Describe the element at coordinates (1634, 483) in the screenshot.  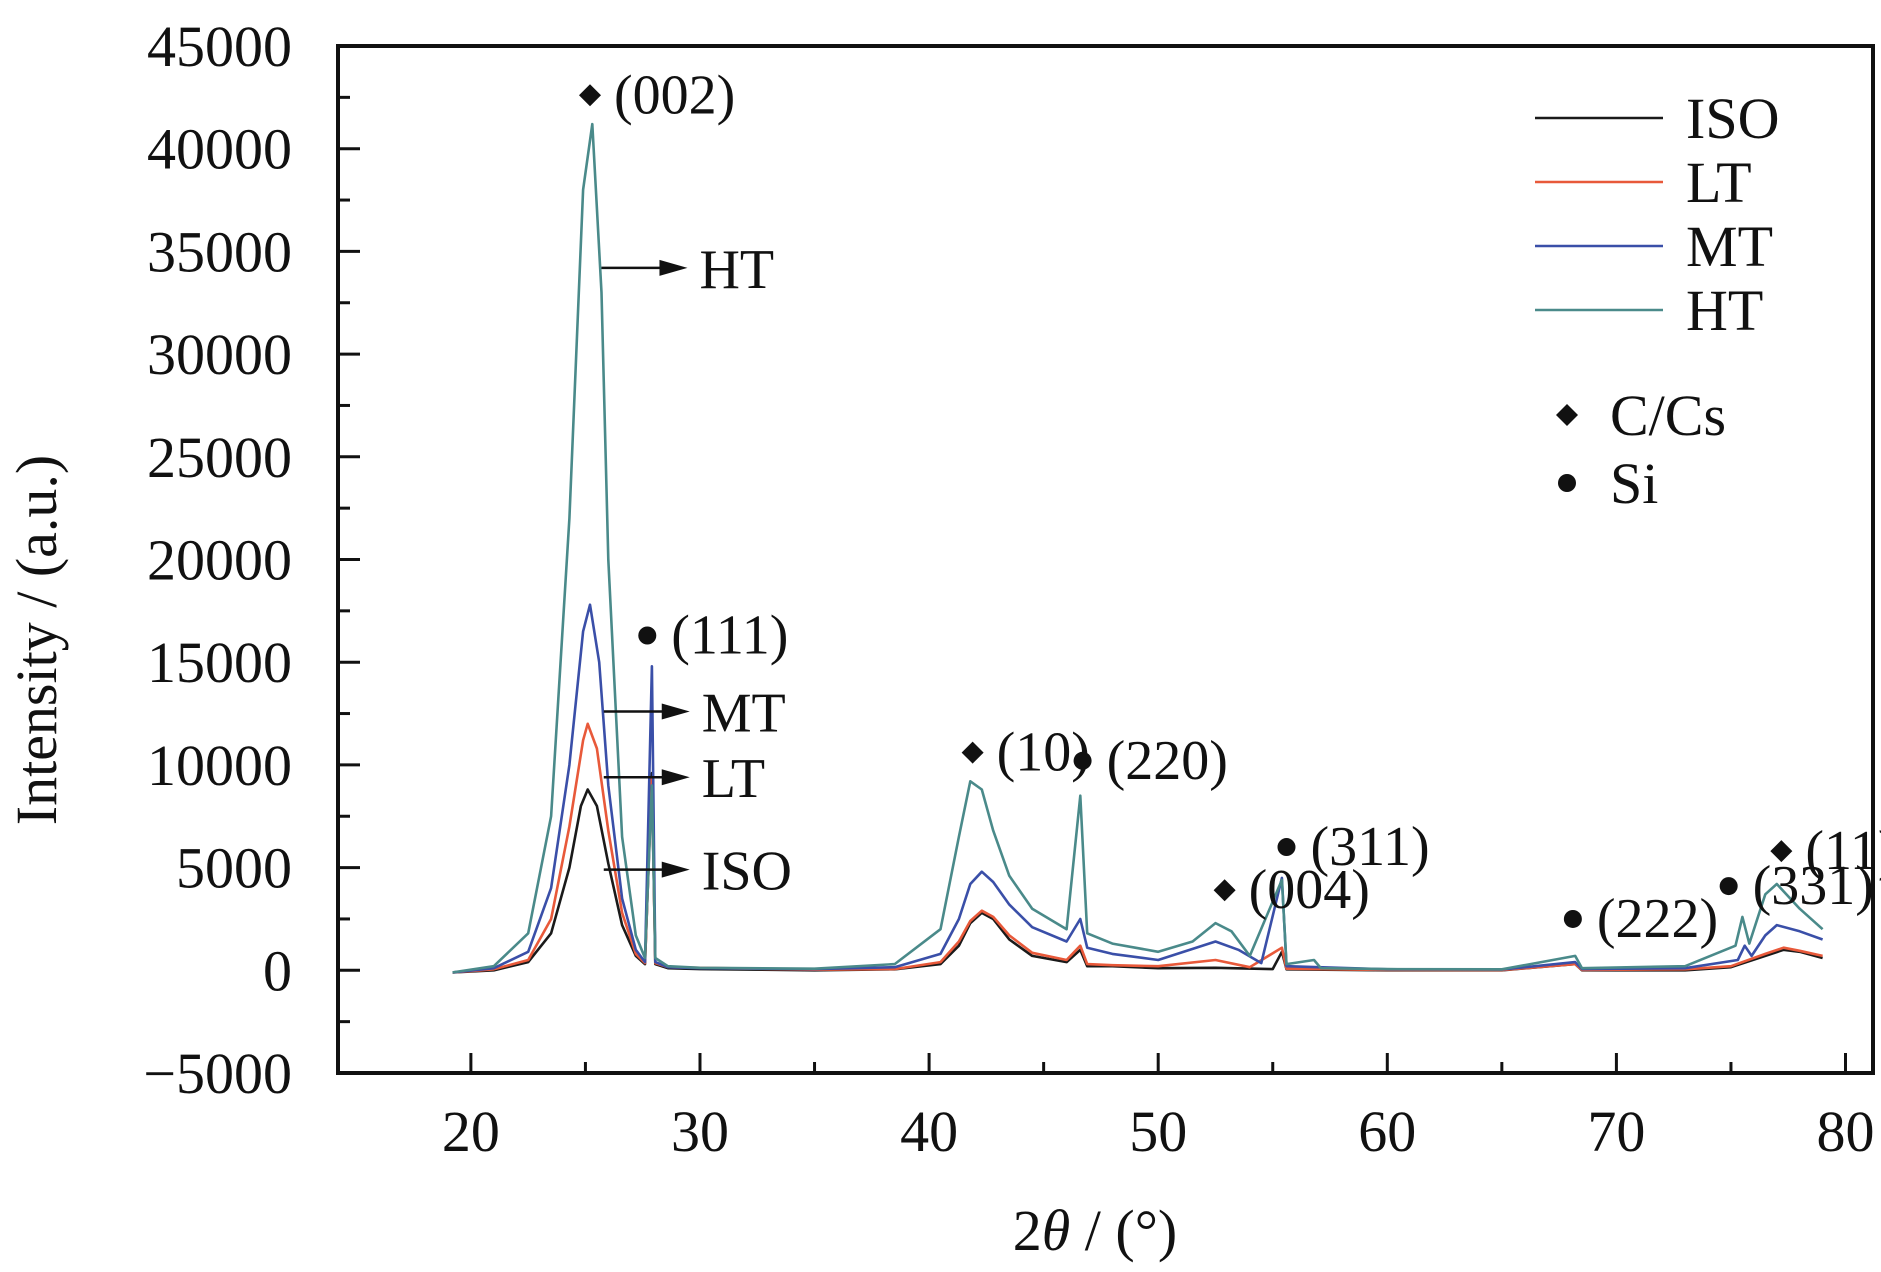
I see `legend-label: Si` at that location.